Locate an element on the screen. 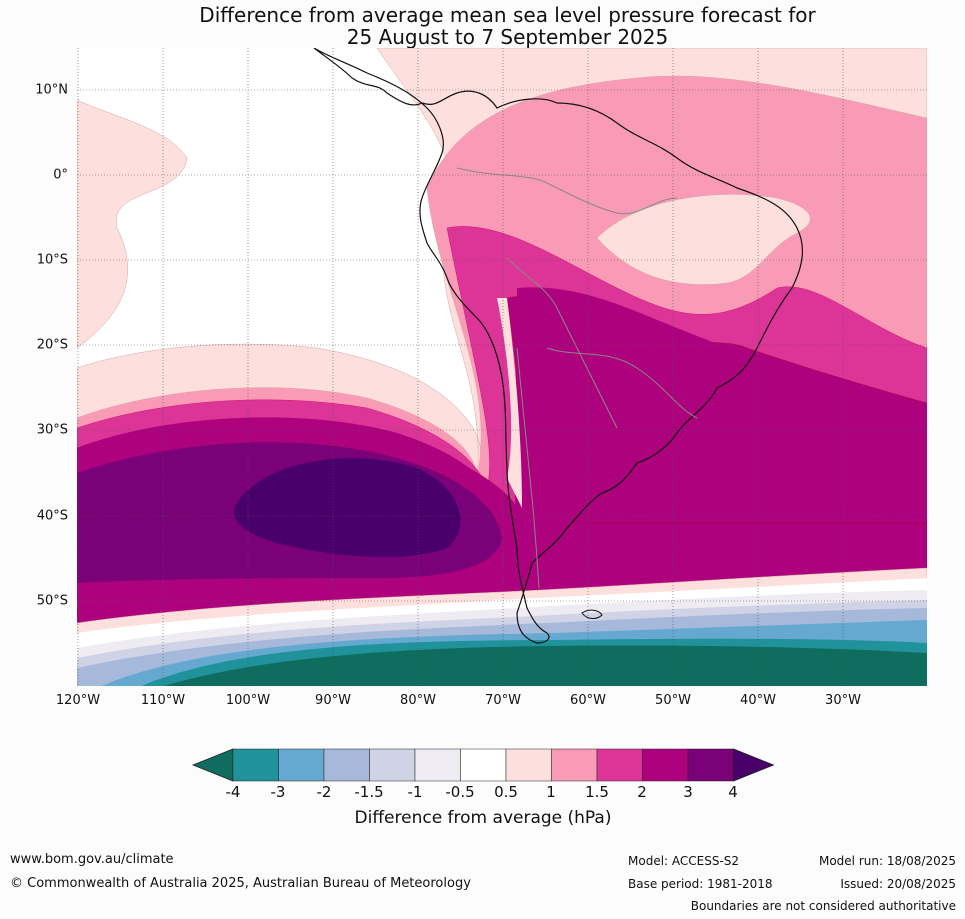 This screenshot has height=919, width=965. border-central is located at coordinates (622, 383).